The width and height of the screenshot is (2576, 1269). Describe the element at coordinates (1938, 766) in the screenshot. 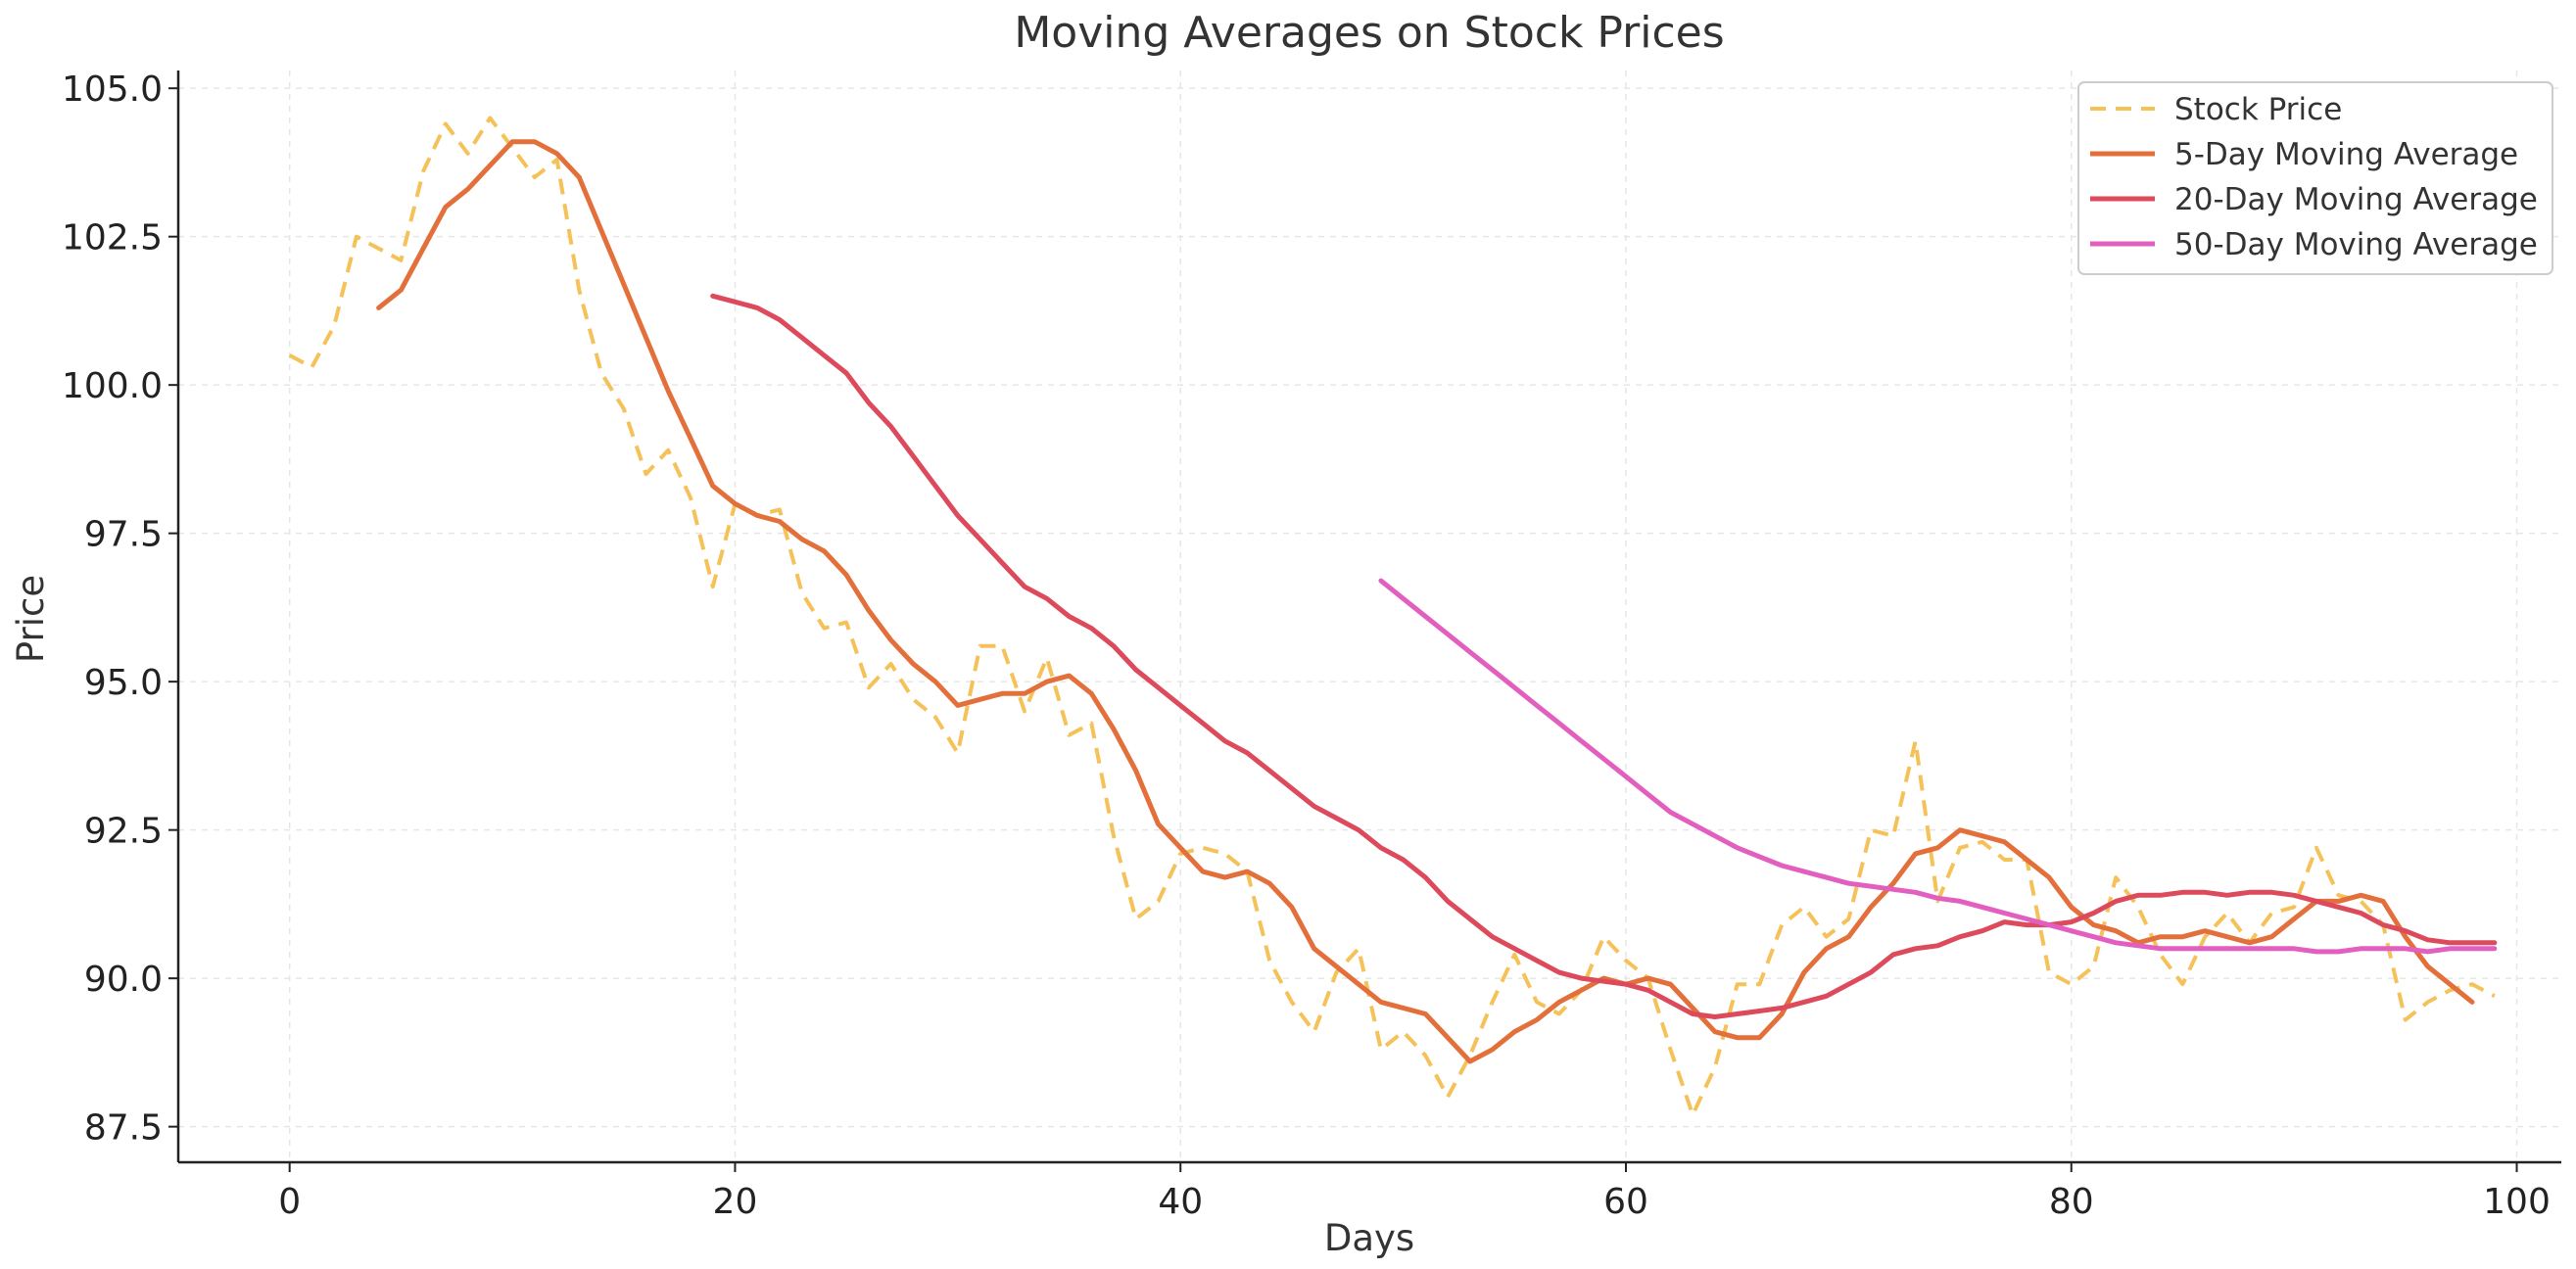

I see `series-line-50-day-moving-average` at that location.